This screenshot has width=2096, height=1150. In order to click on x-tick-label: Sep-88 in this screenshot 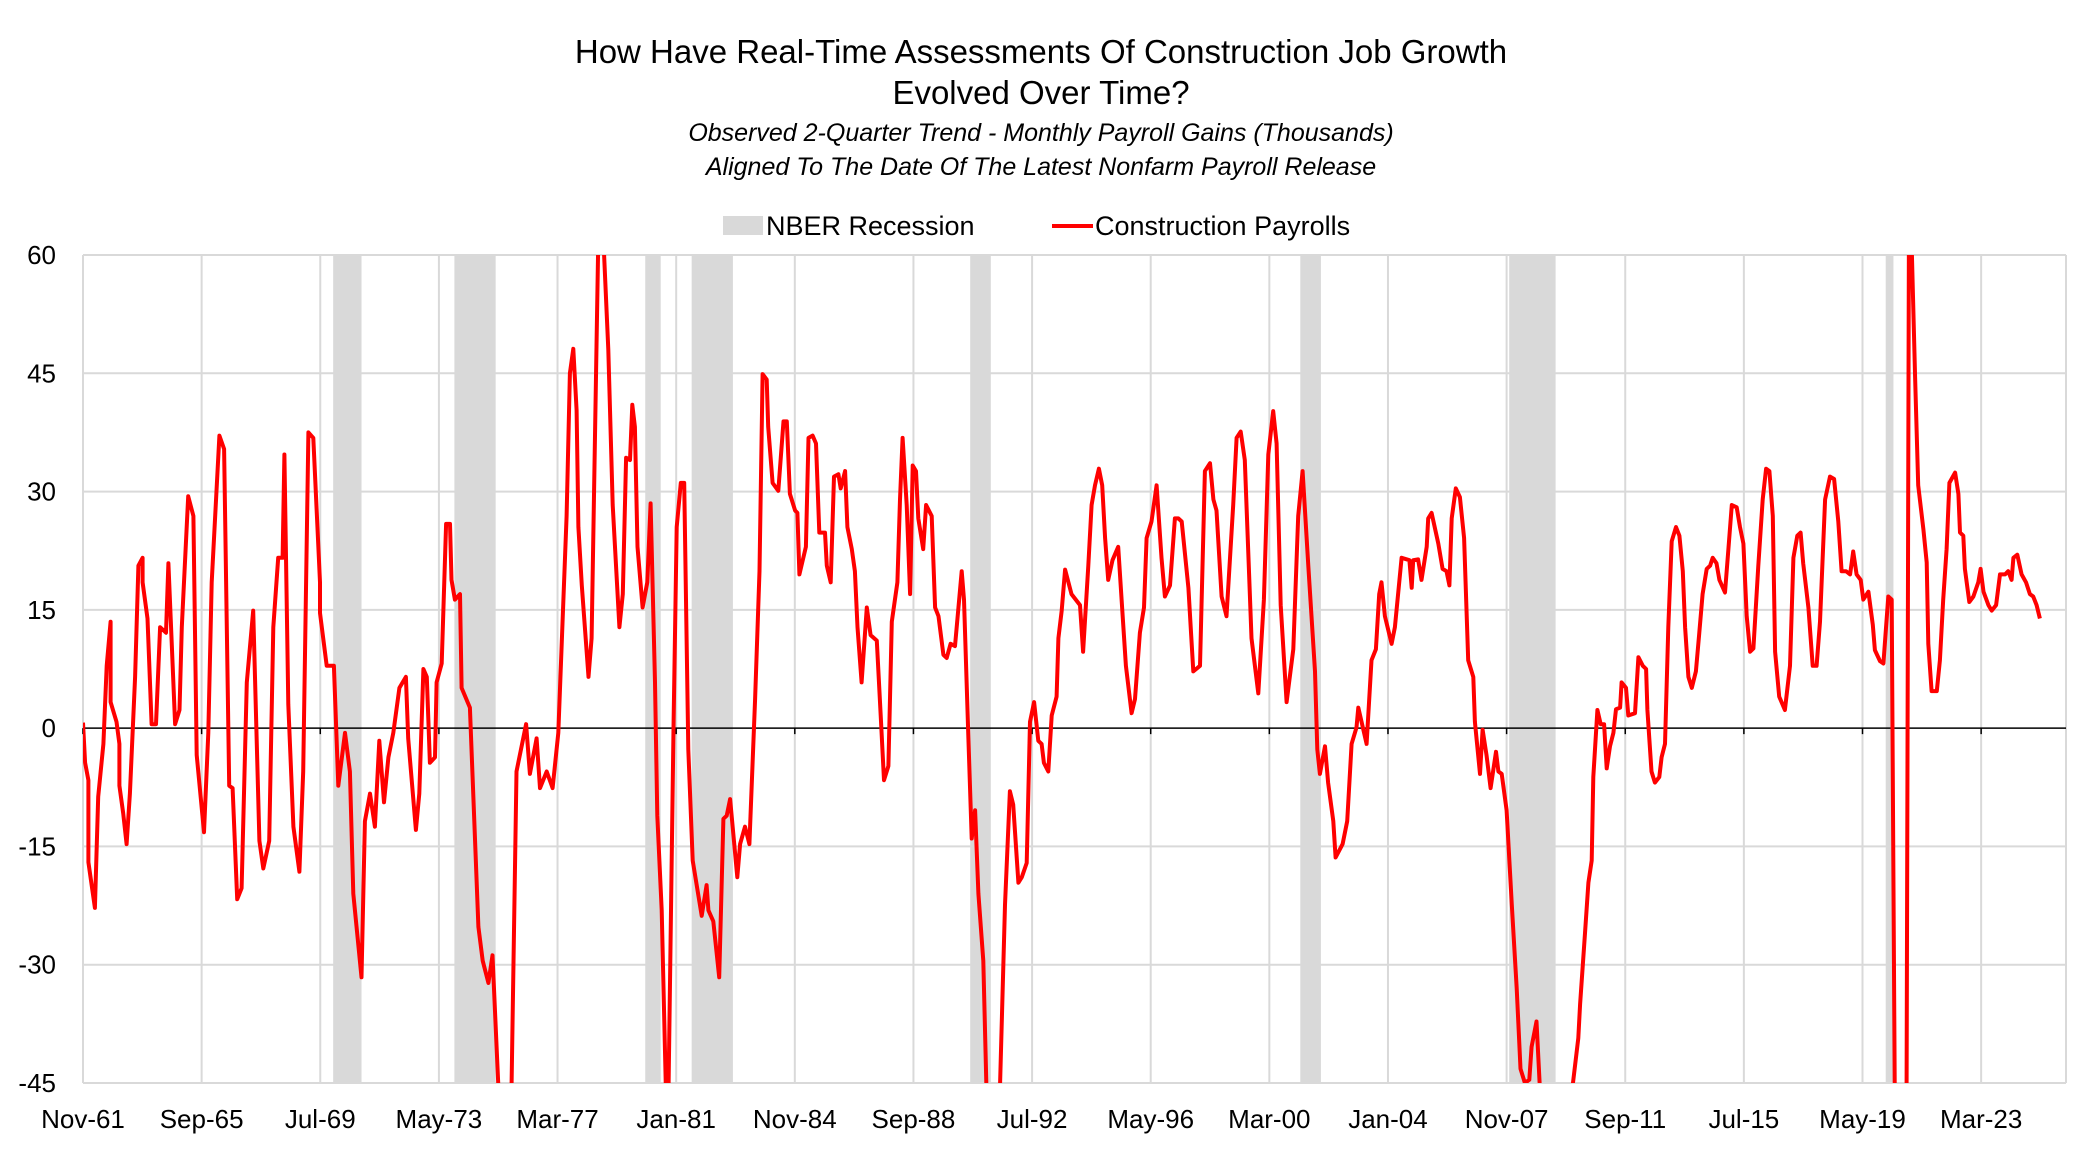, I will do `click(914, 1119)`.